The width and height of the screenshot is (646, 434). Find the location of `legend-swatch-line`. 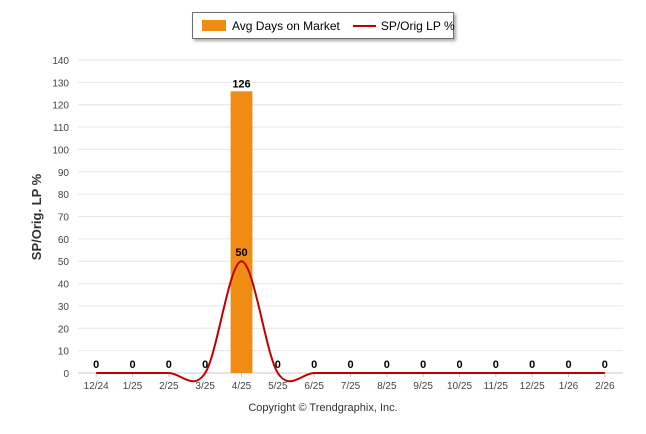

legend-swatch-line is located at coordinates (364, 25).